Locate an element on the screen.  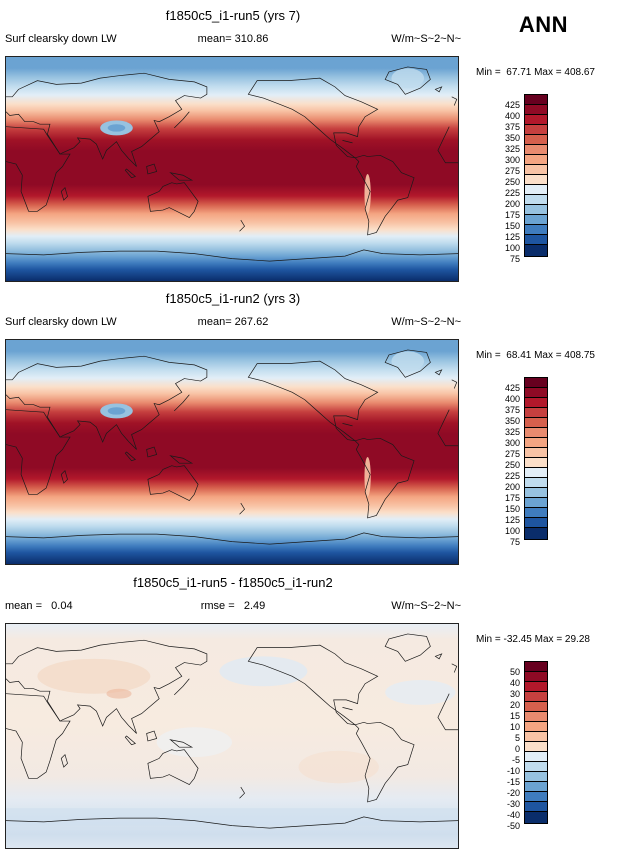
colorbar-tick-label: 375 is located at coordinates (512, 127).